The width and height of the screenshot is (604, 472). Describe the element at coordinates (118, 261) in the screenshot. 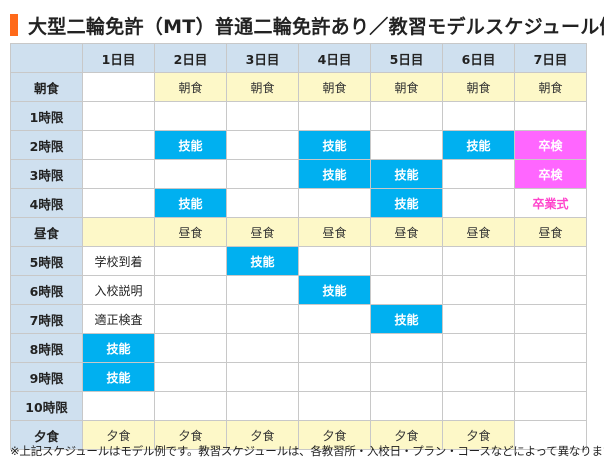

I see `activity-cell: 学校到着` at that location.